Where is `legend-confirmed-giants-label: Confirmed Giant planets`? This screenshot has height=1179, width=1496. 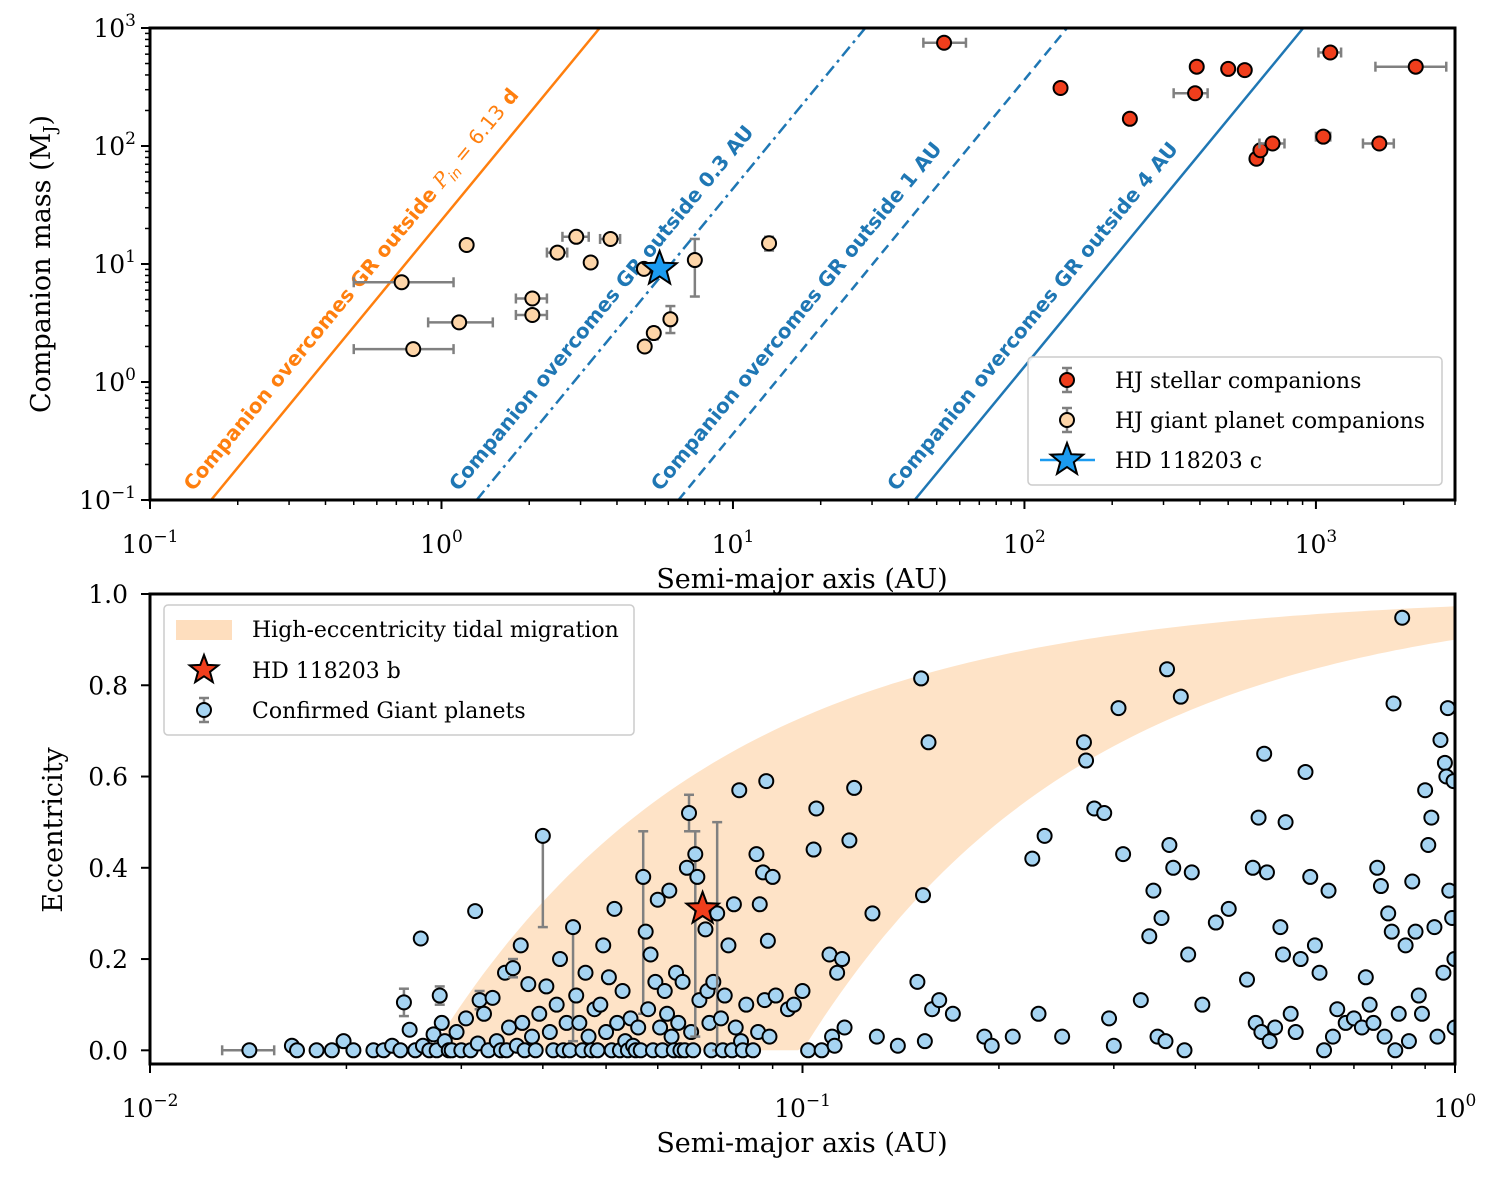 legend-confirmed-giants-label: Confirmed Giant planets is located at coordinates (389, 711).